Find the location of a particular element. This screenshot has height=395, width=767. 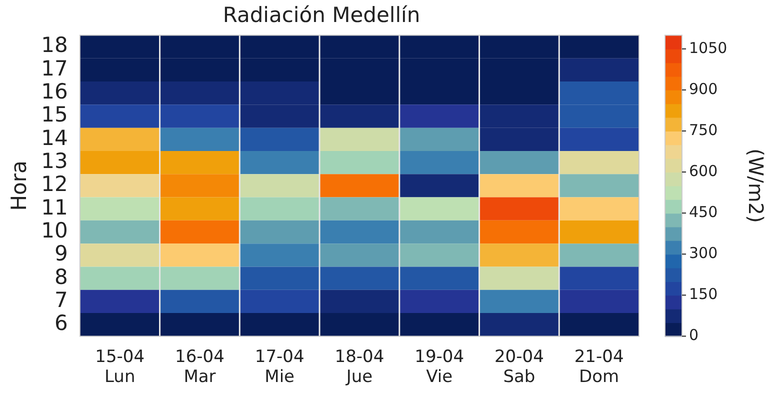

color-bar-label: 900 is located at coordinates (703, 89).